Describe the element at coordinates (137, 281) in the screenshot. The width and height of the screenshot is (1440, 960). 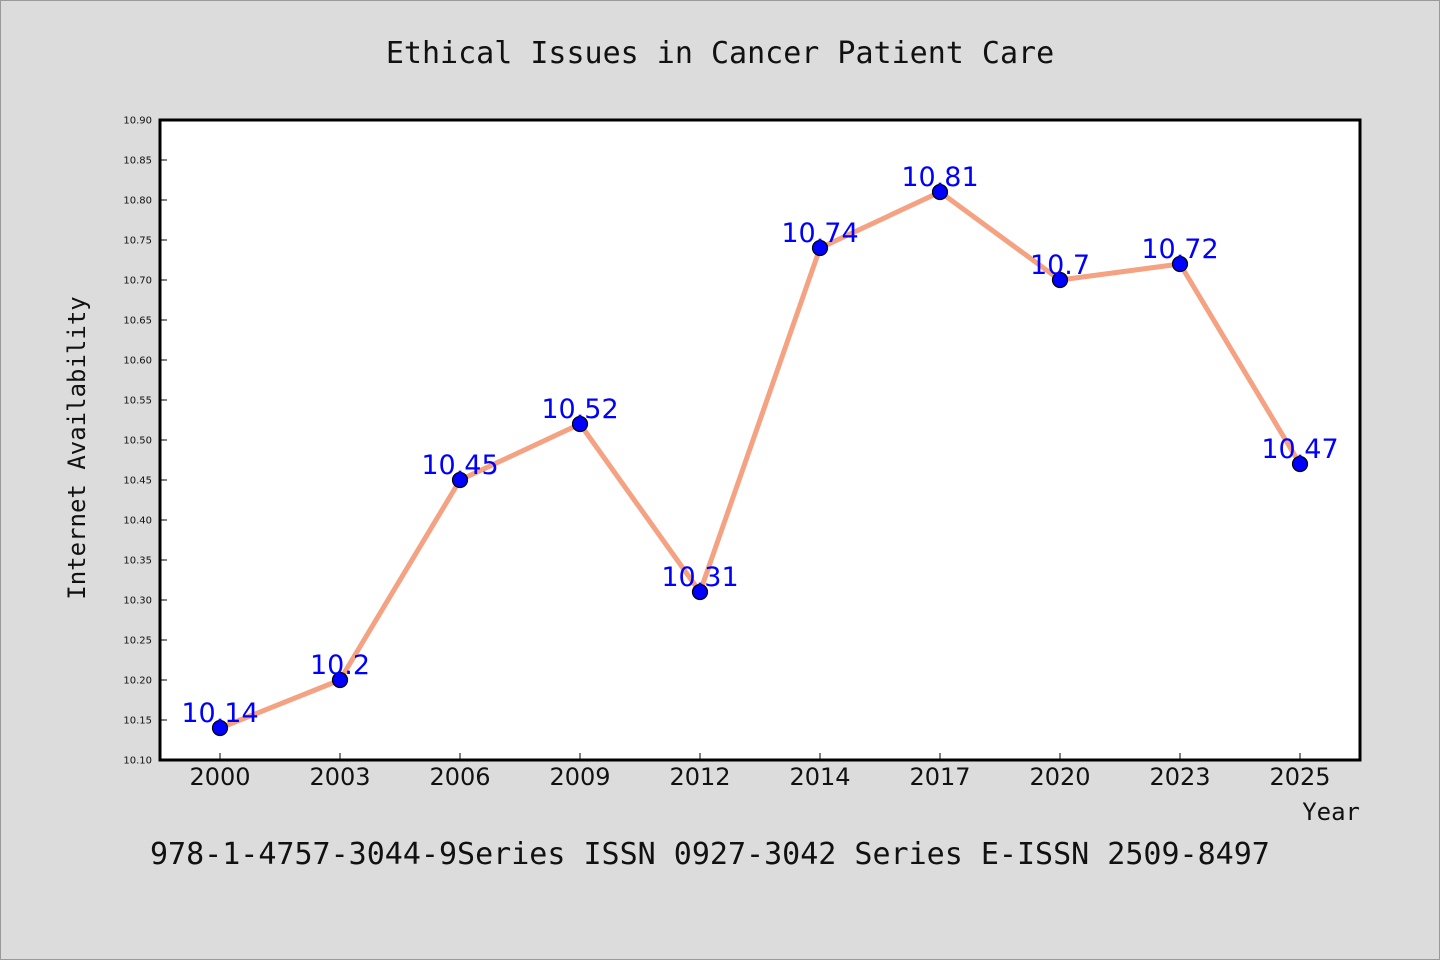
I see `y-tick-label: 10.70` at that location.